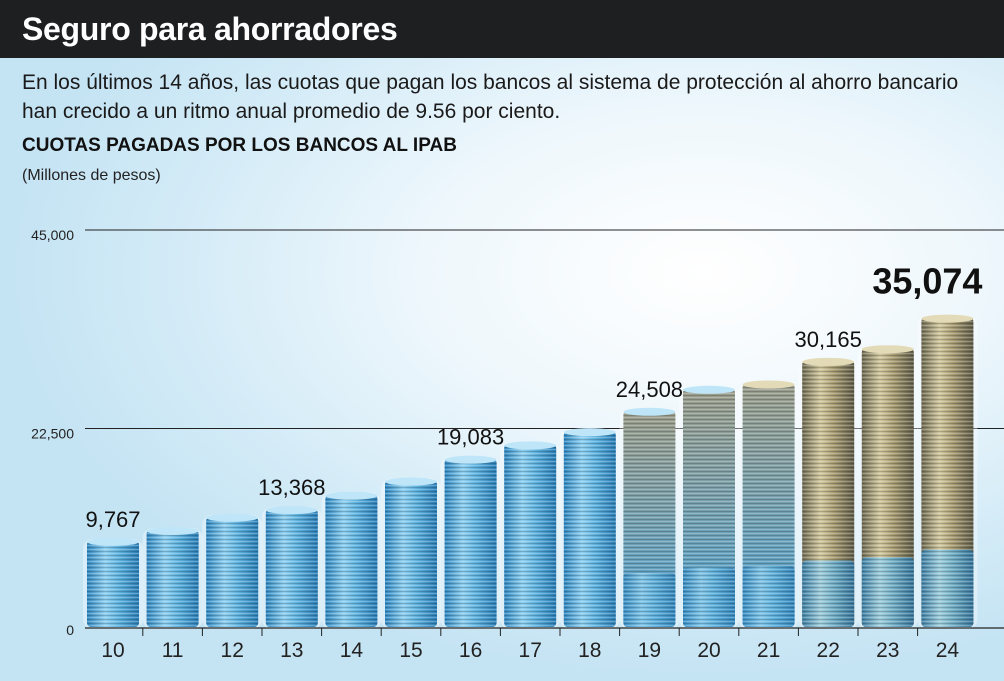 This screenshot has height=681, width=1004. What do you see at coordinates (291, 487) in the screenshot?
I see `data-label: 13,368` at bounding box center [291, 487].